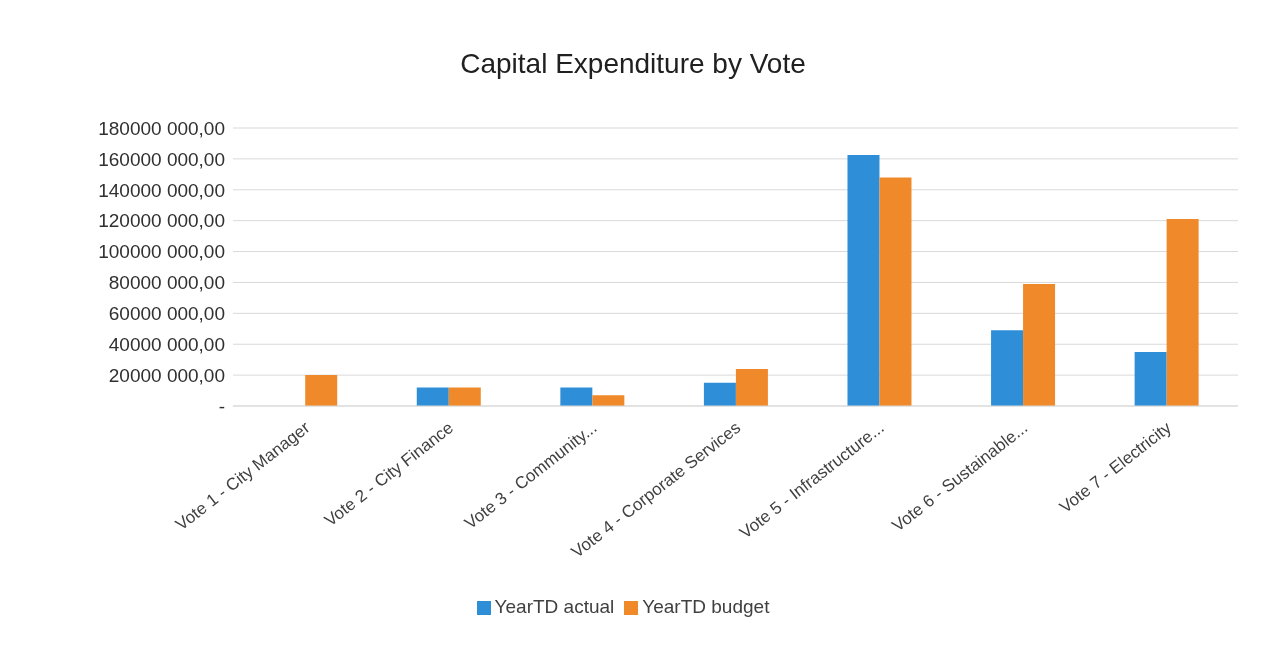 The height and width of the screenshot is (654, 1274). Describe the element at coordinates (633, 64) in the screenshot. I see `chart-title: Capital Expenditure by Vote` at that location.